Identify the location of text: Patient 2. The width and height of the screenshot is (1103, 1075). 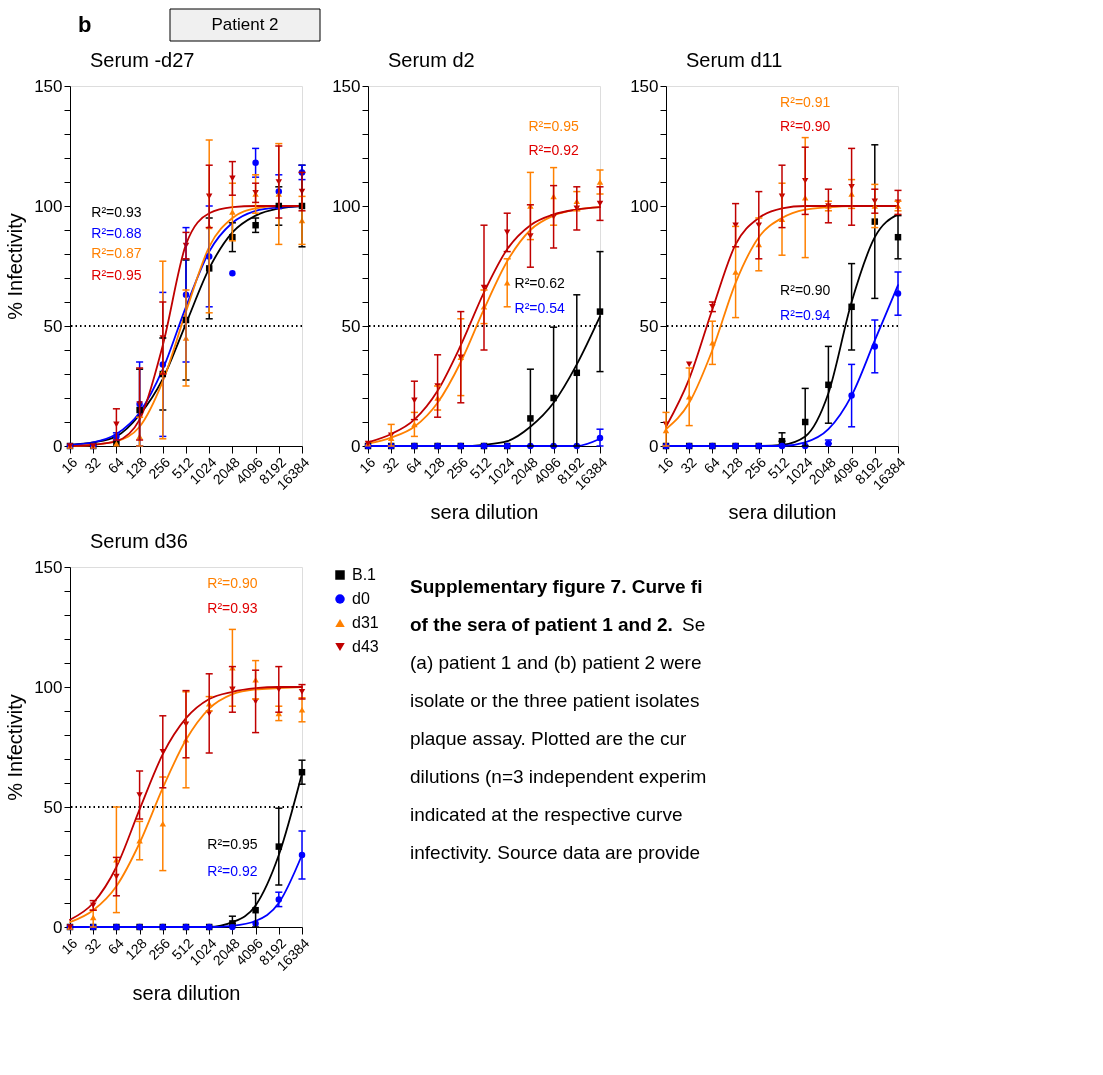
(245, 24).